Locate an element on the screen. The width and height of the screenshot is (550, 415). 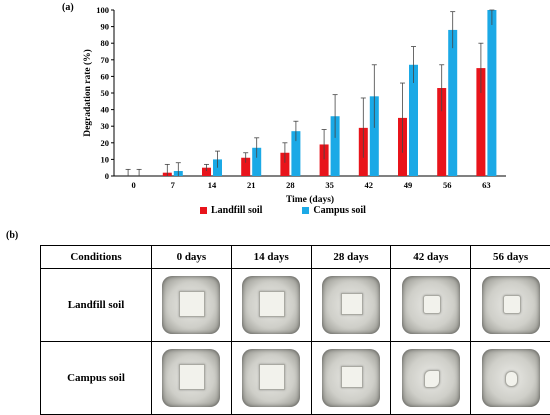
legend-item-landfill: Landfill soil is located at coordinates (231, 210).